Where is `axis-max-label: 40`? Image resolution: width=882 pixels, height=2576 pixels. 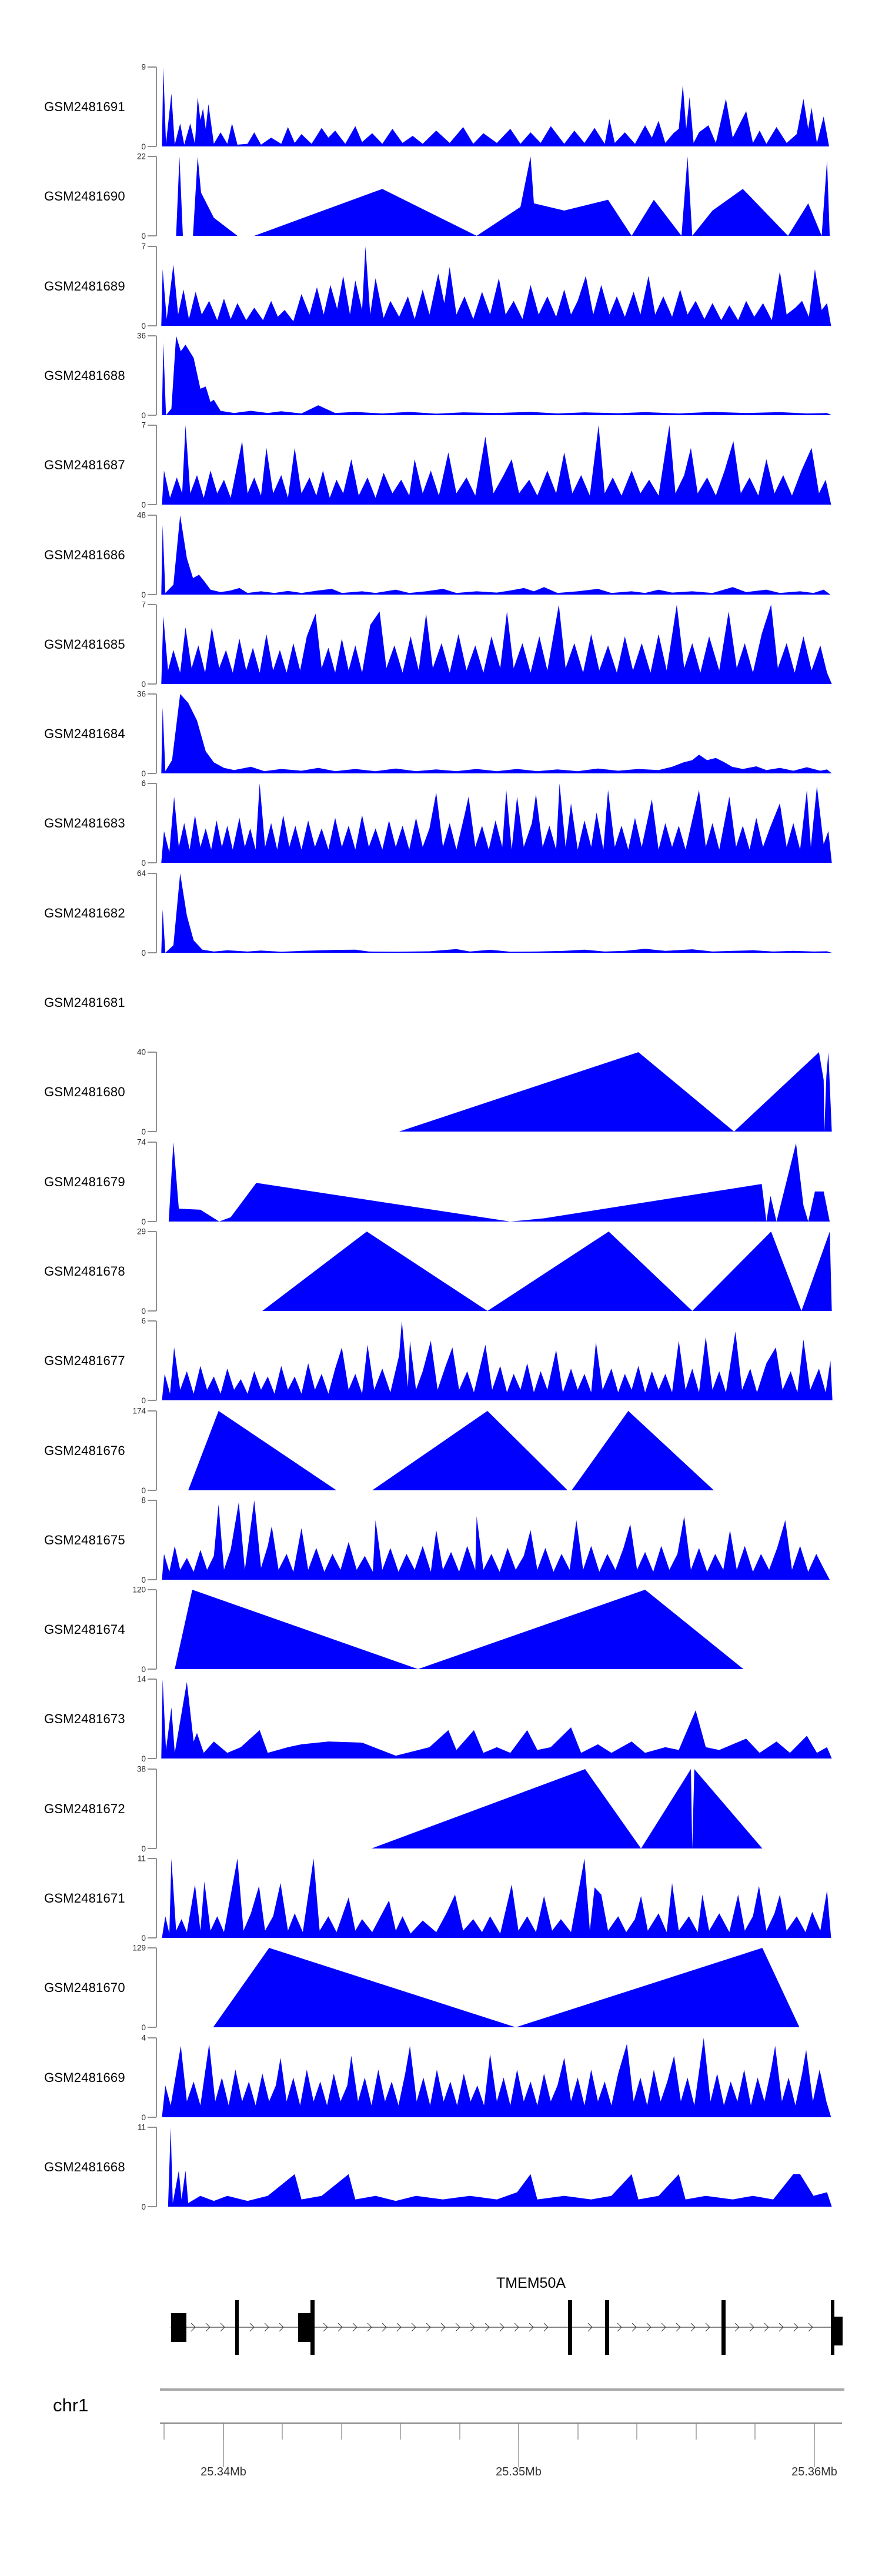 axis-max-label: 40 is located at coordinates (141, 1052).